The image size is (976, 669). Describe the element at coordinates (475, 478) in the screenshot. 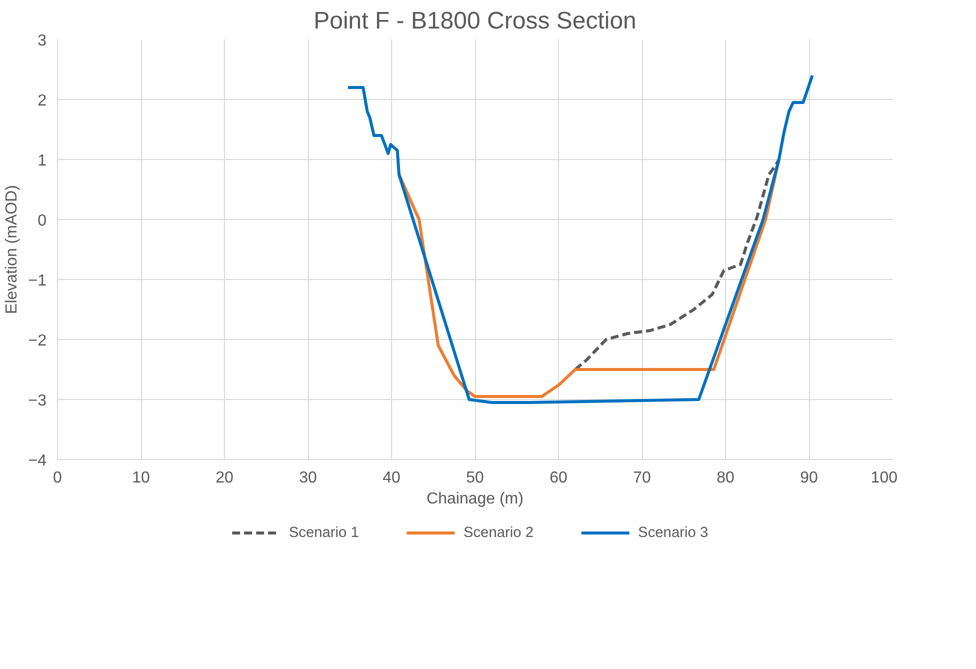

I see `x-tick-label: 50` at that location.